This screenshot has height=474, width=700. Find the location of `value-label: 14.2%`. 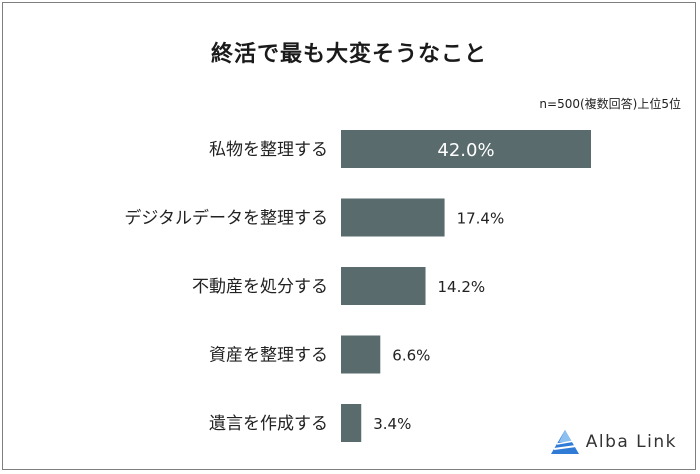

value-label: 14.2% is located at coordinates (462, 287).